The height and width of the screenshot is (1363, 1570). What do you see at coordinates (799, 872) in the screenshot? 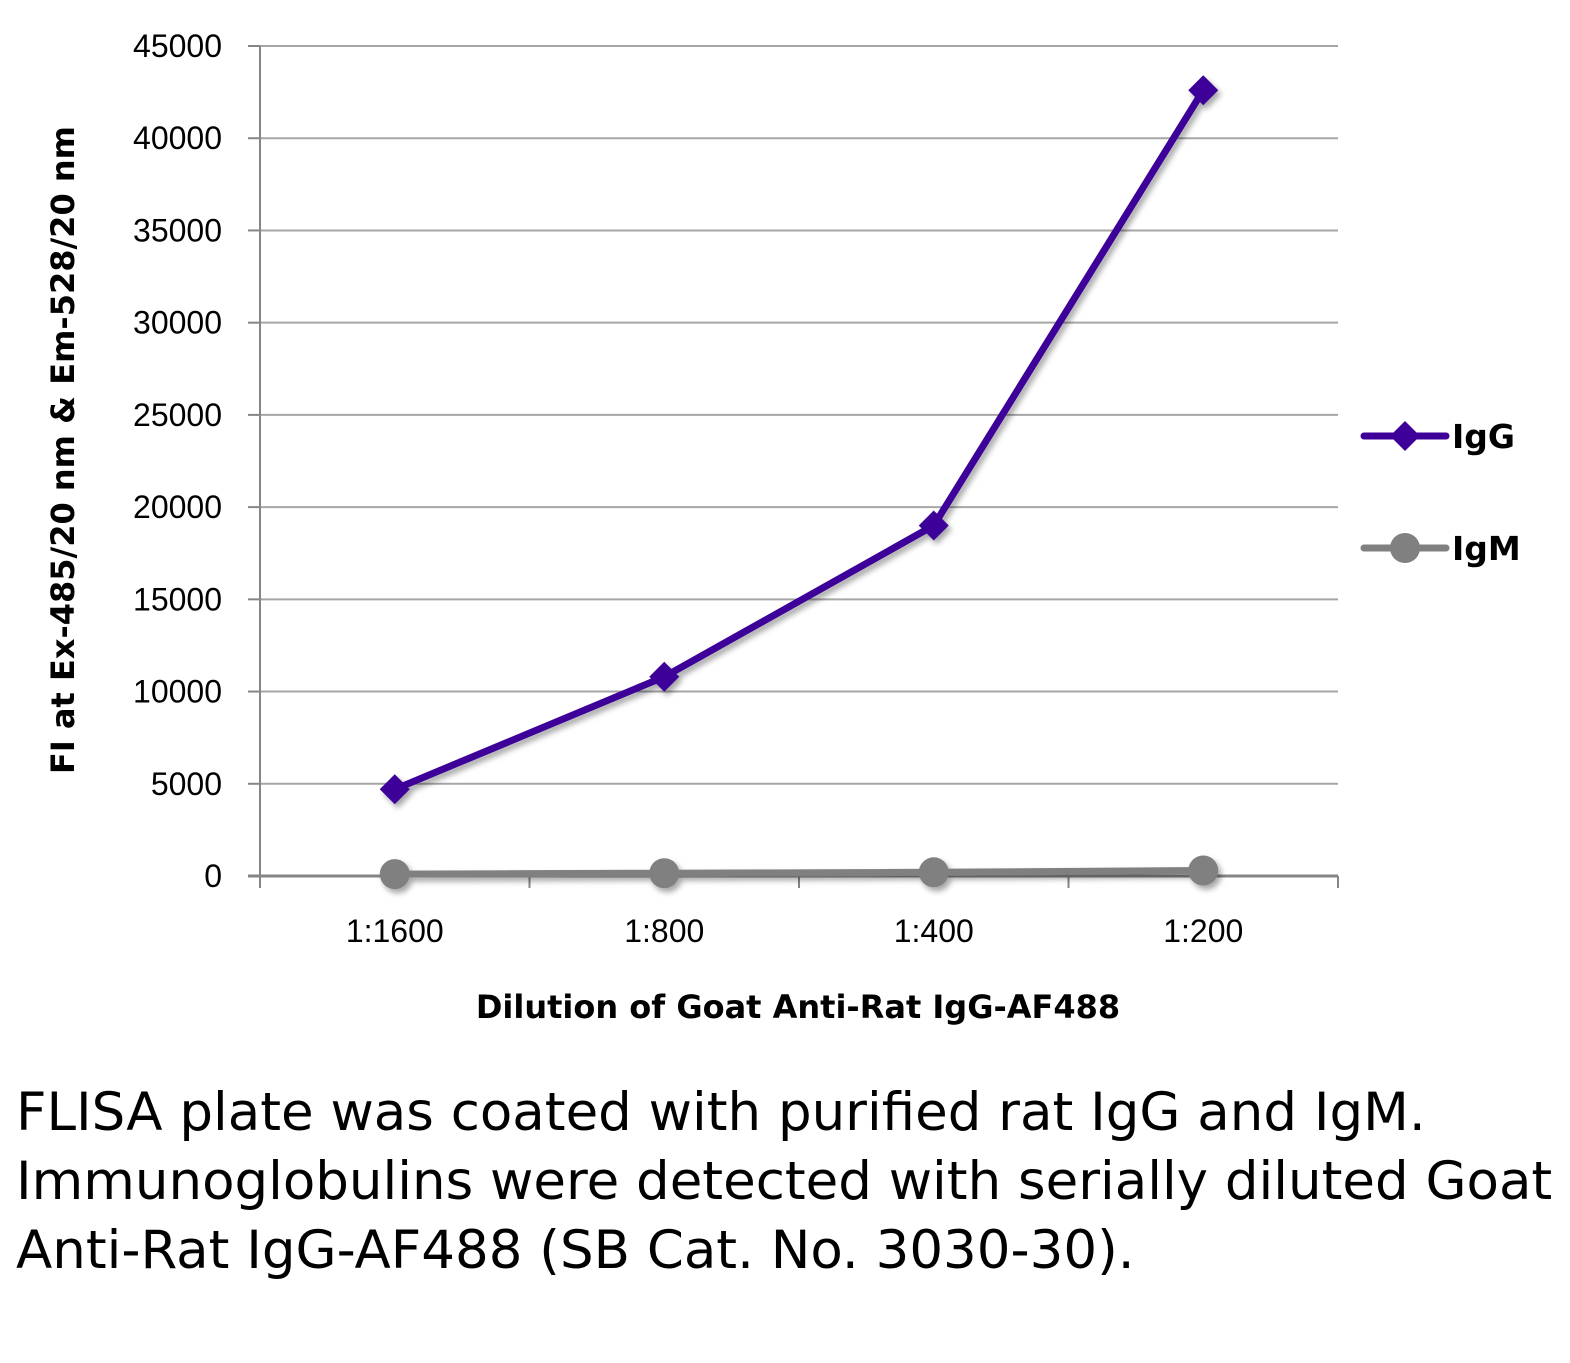
I see `igm-series-line` at bounding box center [799, 872].